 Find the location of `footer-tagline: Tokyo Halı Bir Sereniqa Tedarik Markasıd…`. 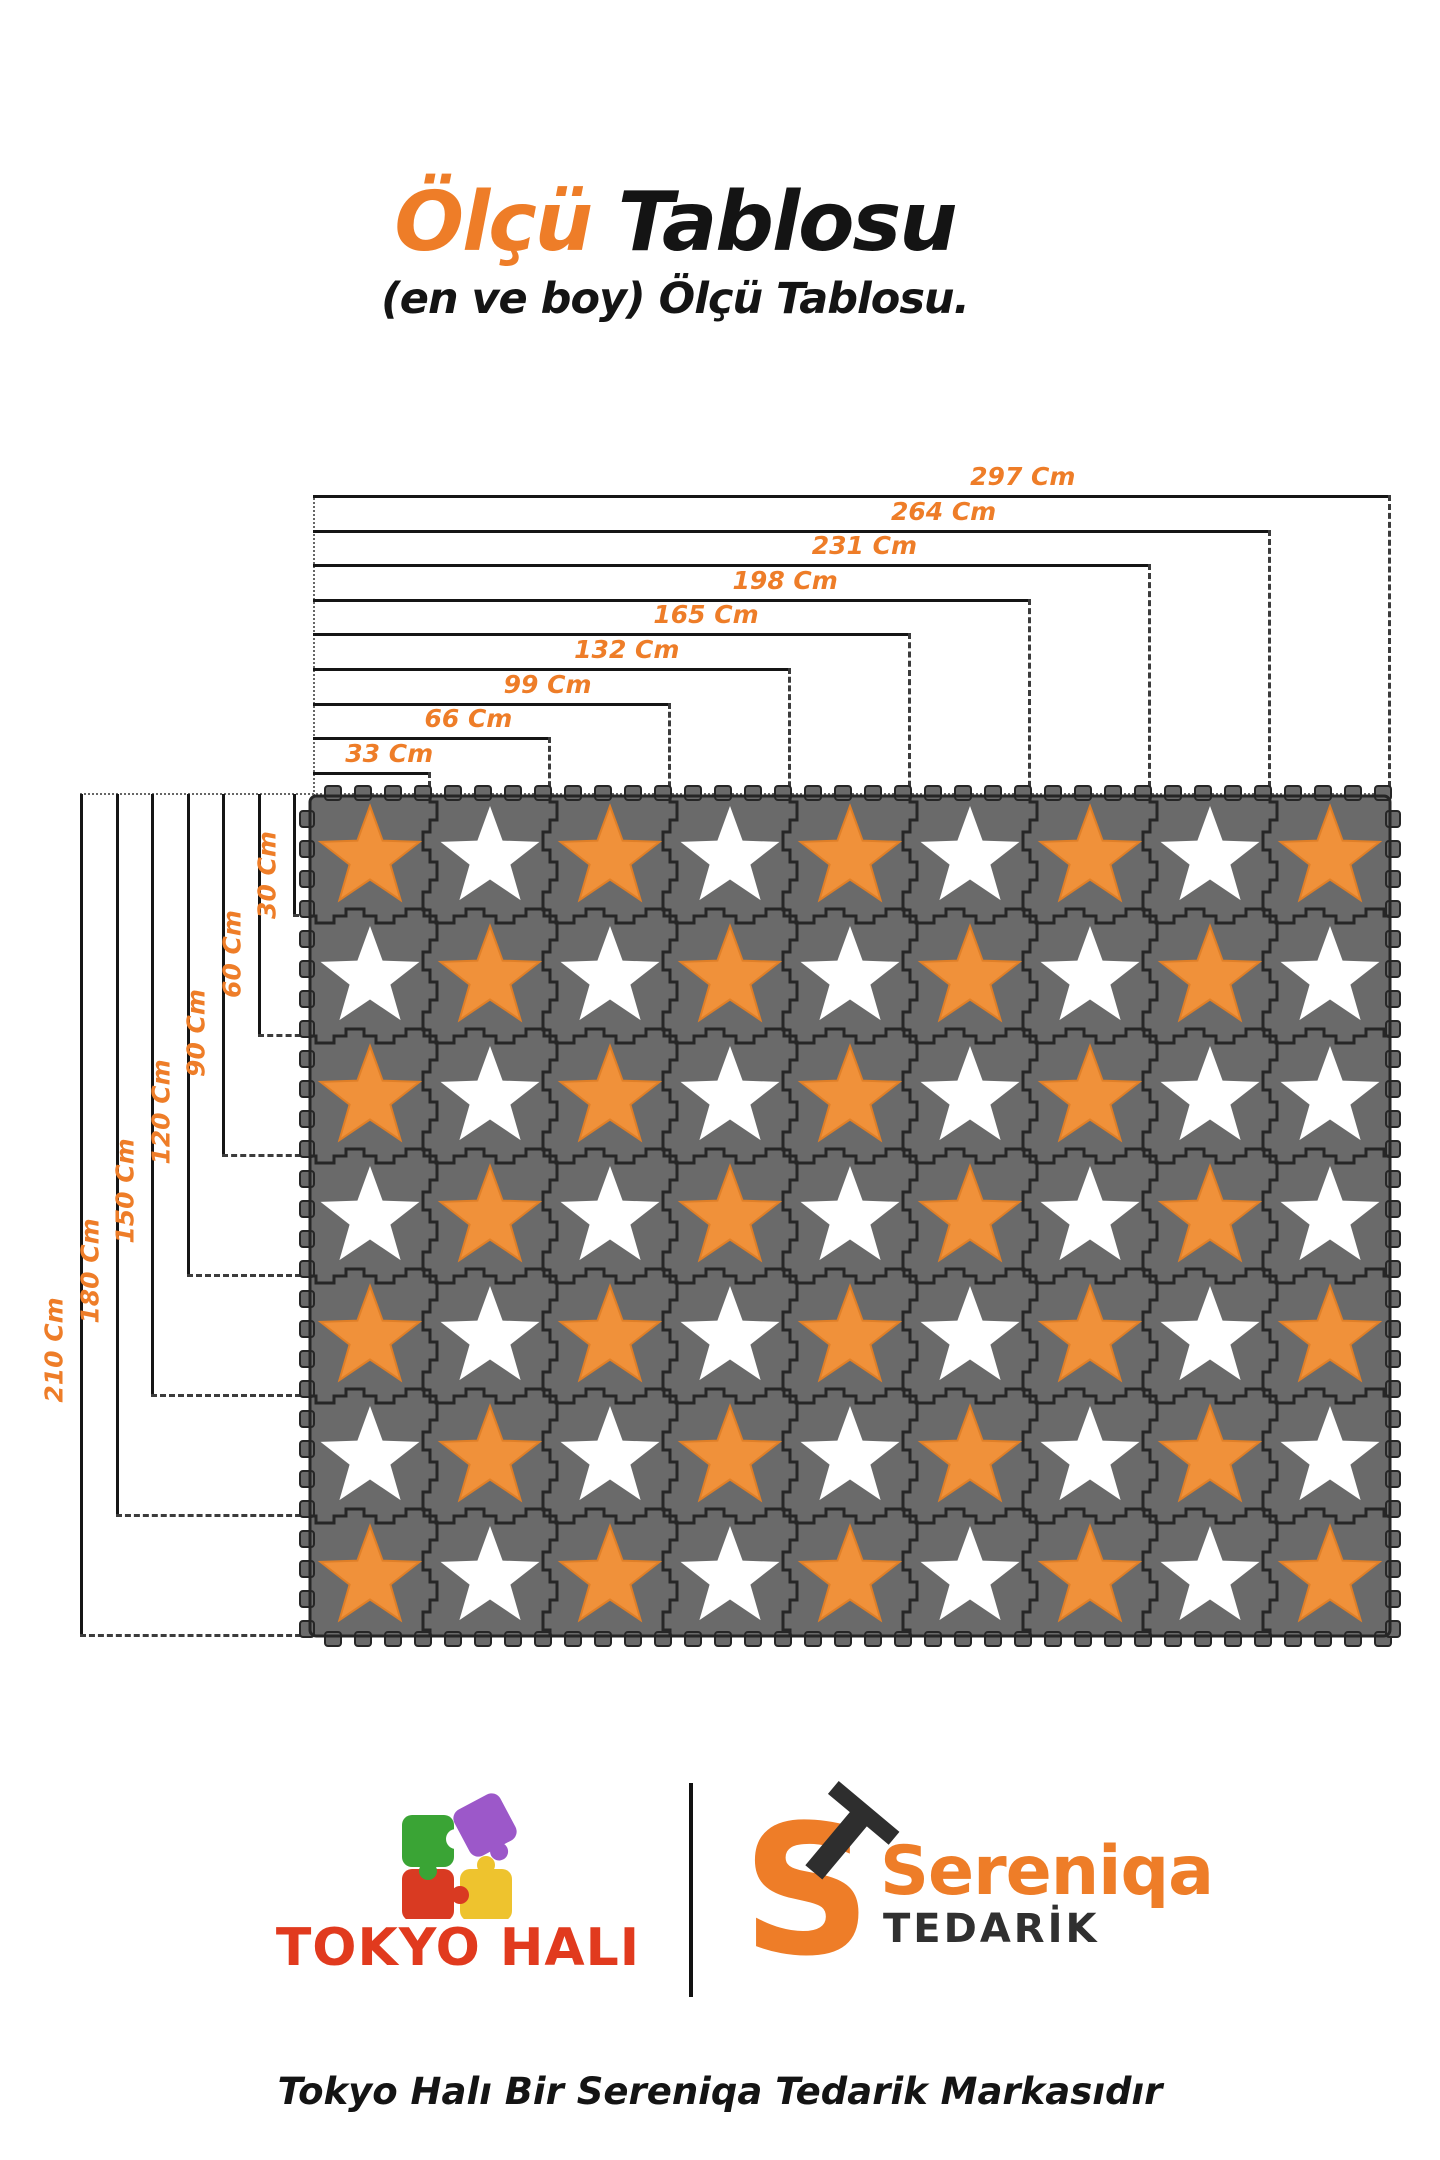

footer-tagline: Tokyo Halı Bir Sereniqa Tedarik Markasıd… is located at coordinates (720, 2091).